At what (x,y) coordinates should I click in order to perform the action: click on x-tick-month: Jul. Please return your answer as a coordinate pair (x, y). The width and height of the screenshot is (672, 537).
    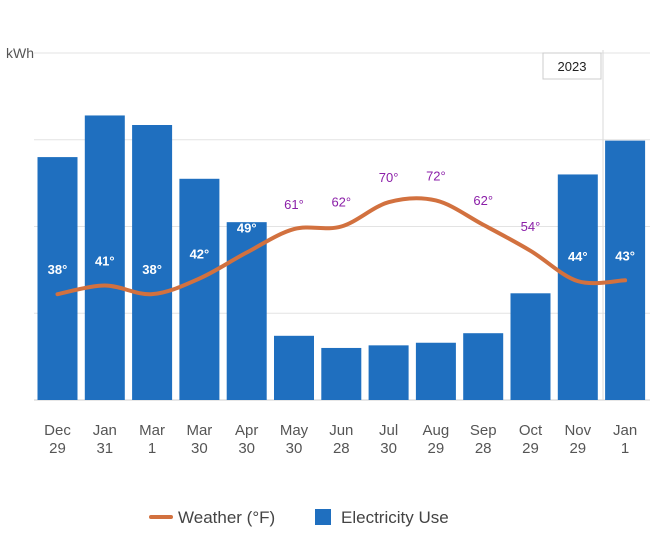
    Looking at the image, I should click on (388, 430).